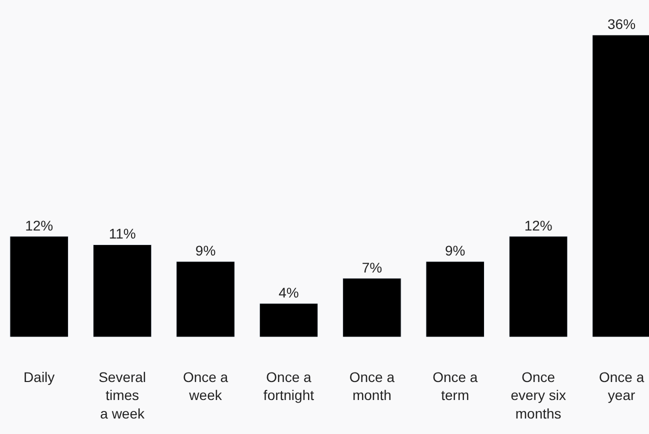 The width and height of the screenshot is (649, 434). I want to click on x-tick-label: Several times a week, so click(122, 395).